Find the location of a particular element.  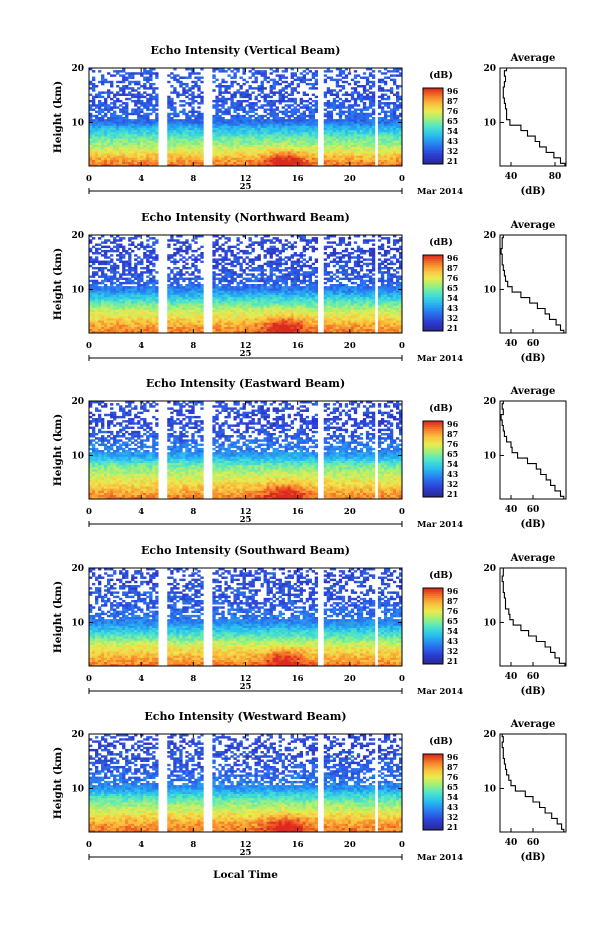

avg-title: Average is located at coordinates (533, 58).